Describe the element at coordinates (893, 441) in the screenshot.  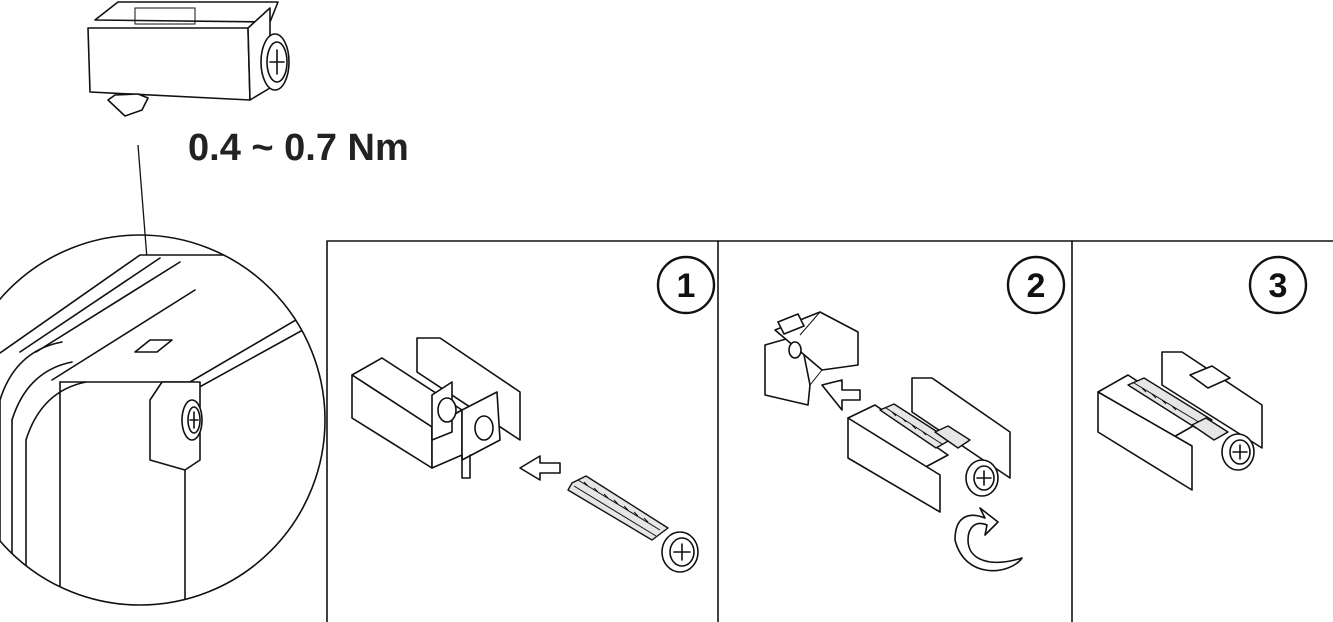
I see `step-2-illustration` at that location.